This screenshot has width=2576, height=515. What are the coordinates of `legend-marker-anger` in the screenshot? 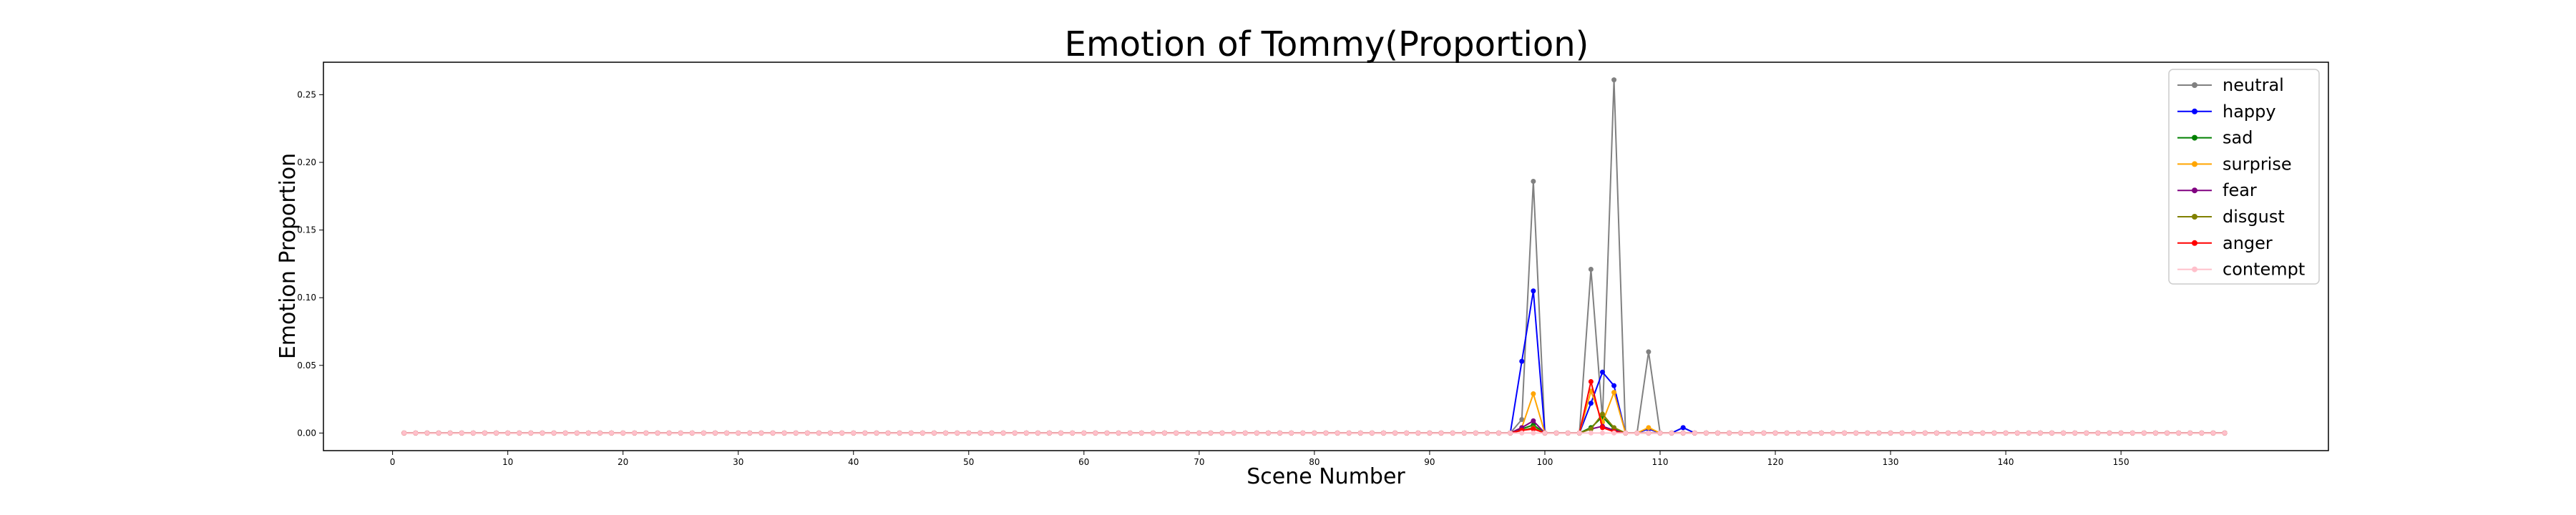 It's located at (2194, 243).